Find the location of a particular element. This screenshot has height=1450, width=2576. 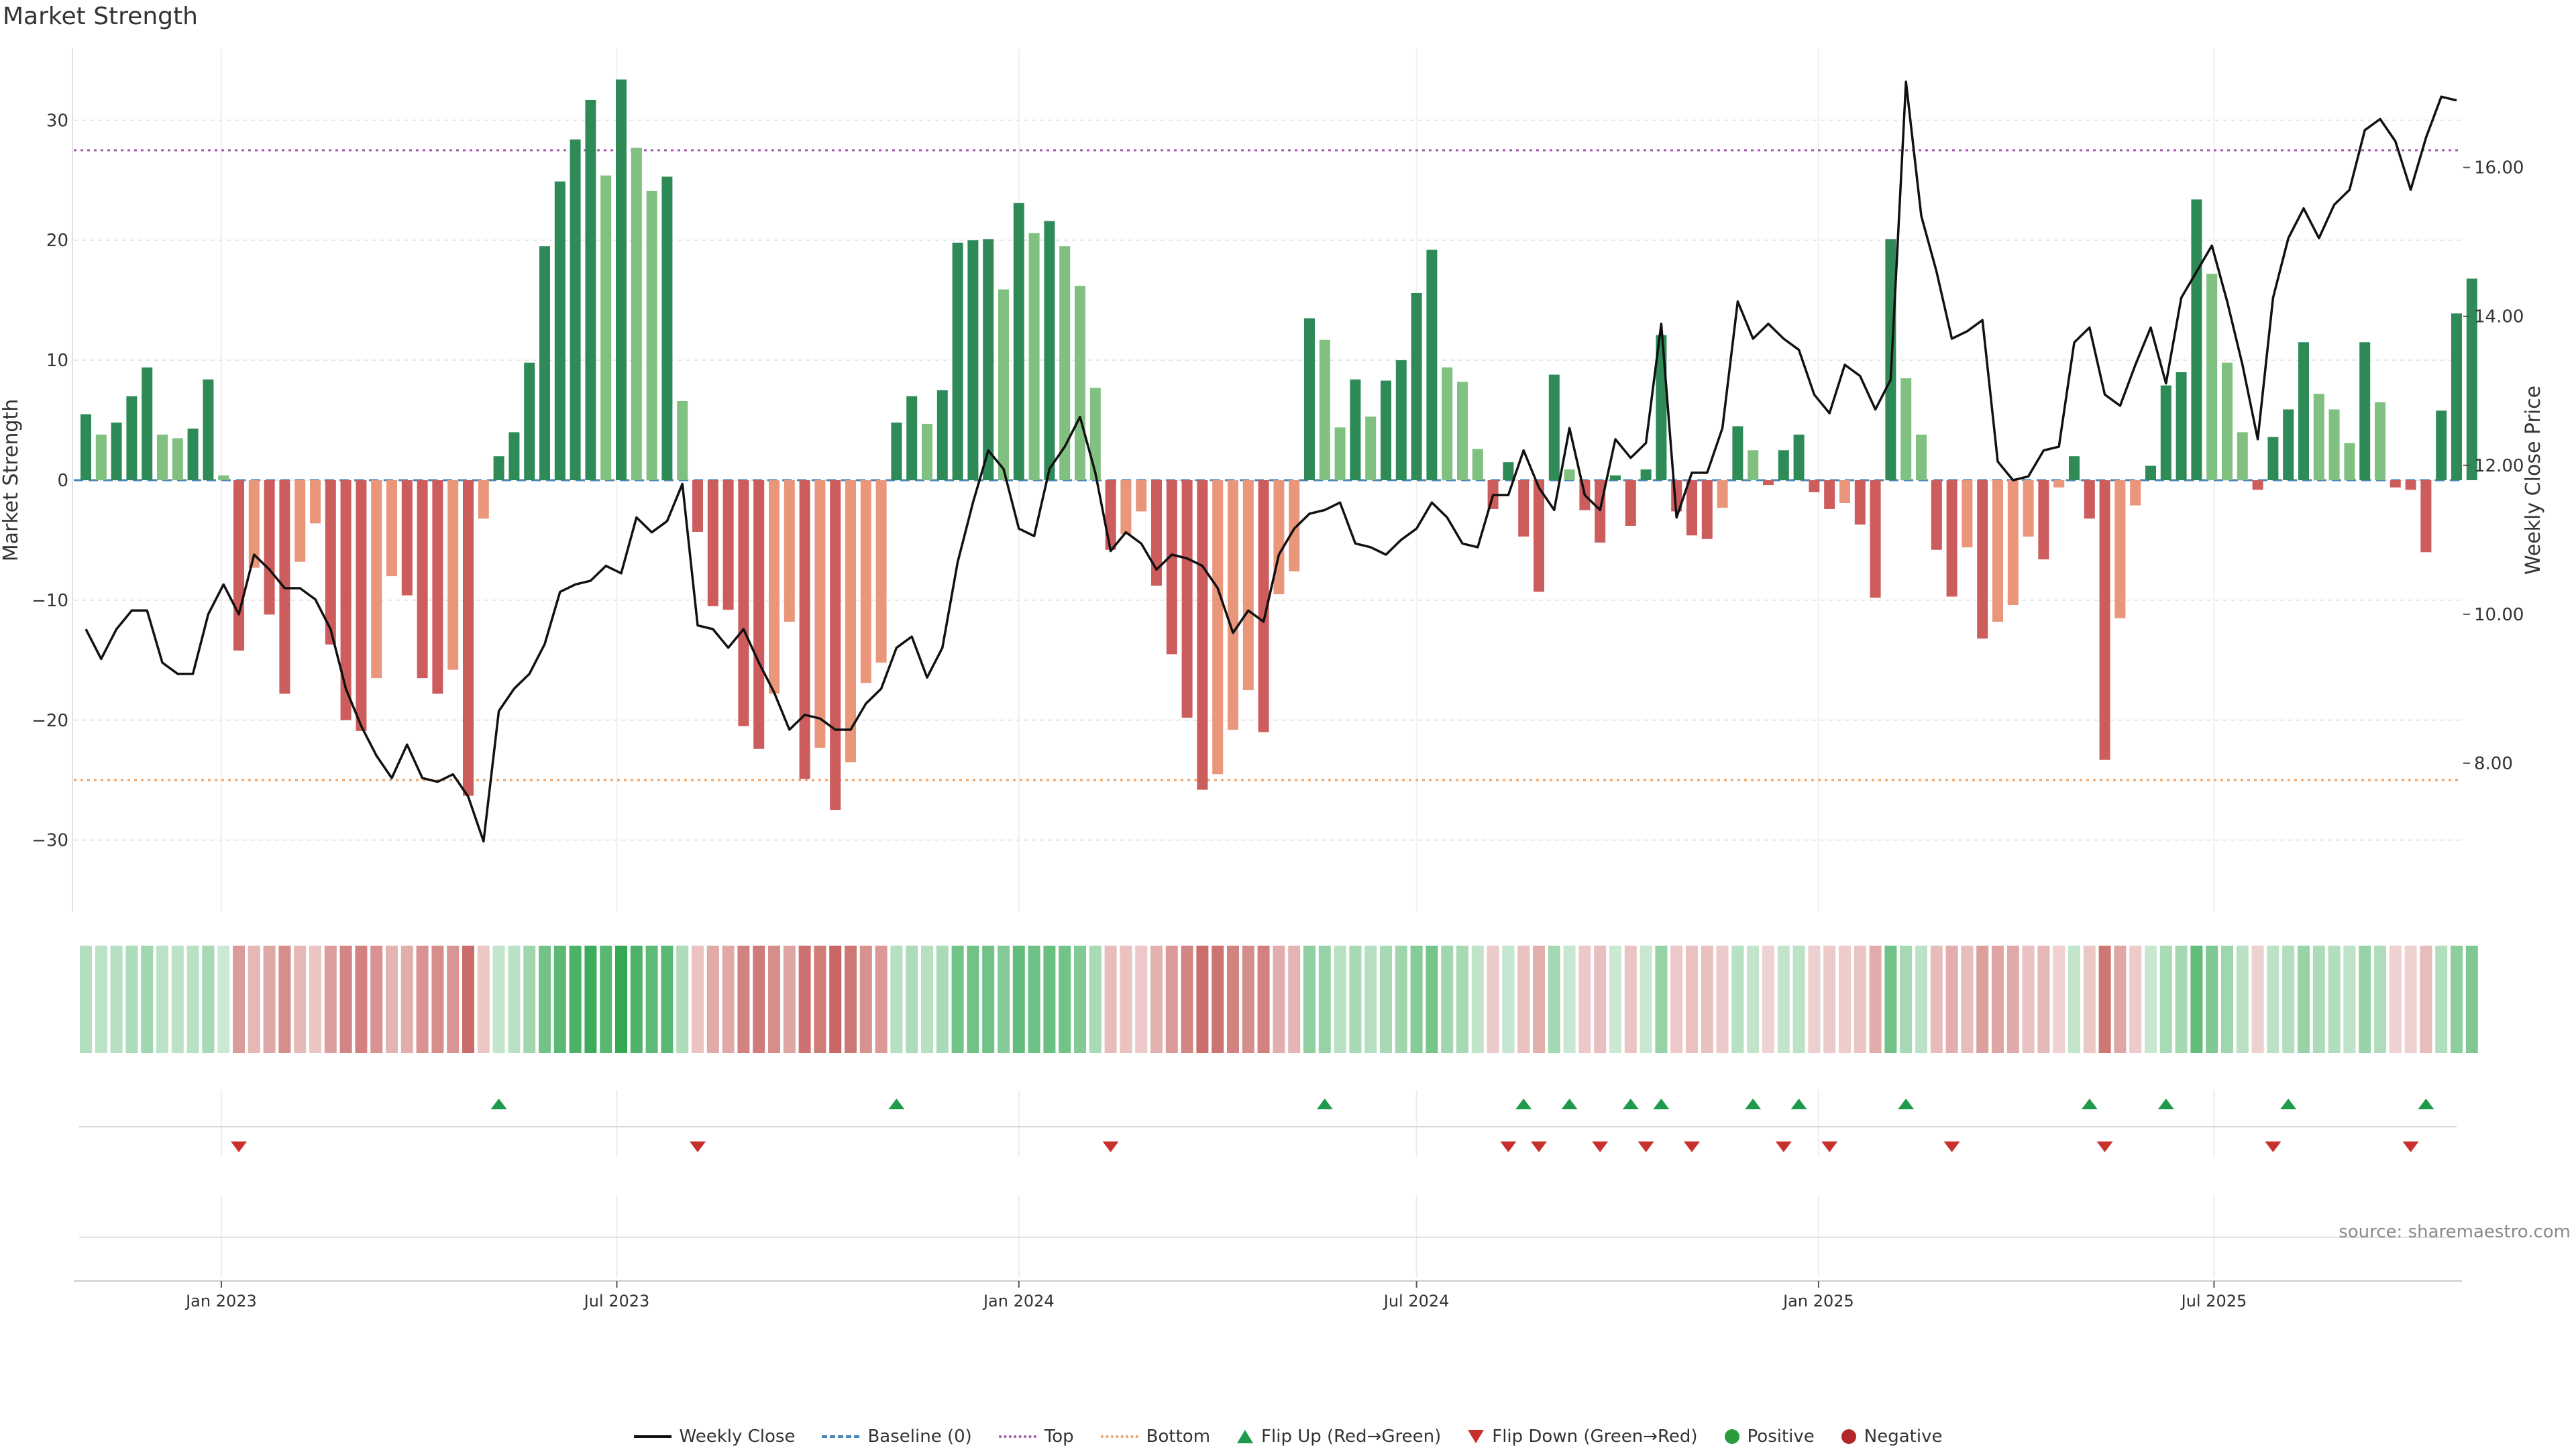

chart-title: Market Strength is located at coordinates (100, 16).